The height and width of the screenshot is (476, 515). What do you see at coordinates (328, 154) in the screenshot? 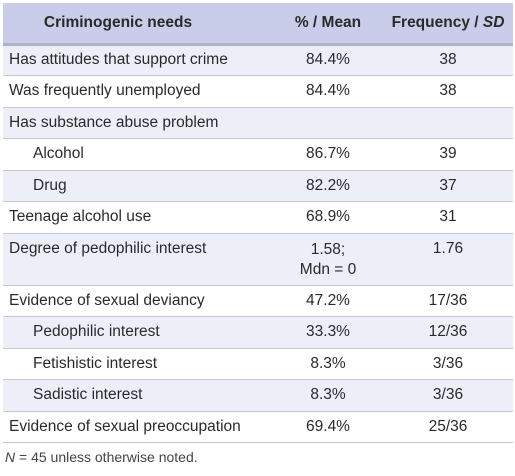
I see `row-mean: 86.7%` at bounding box center [328, 154].